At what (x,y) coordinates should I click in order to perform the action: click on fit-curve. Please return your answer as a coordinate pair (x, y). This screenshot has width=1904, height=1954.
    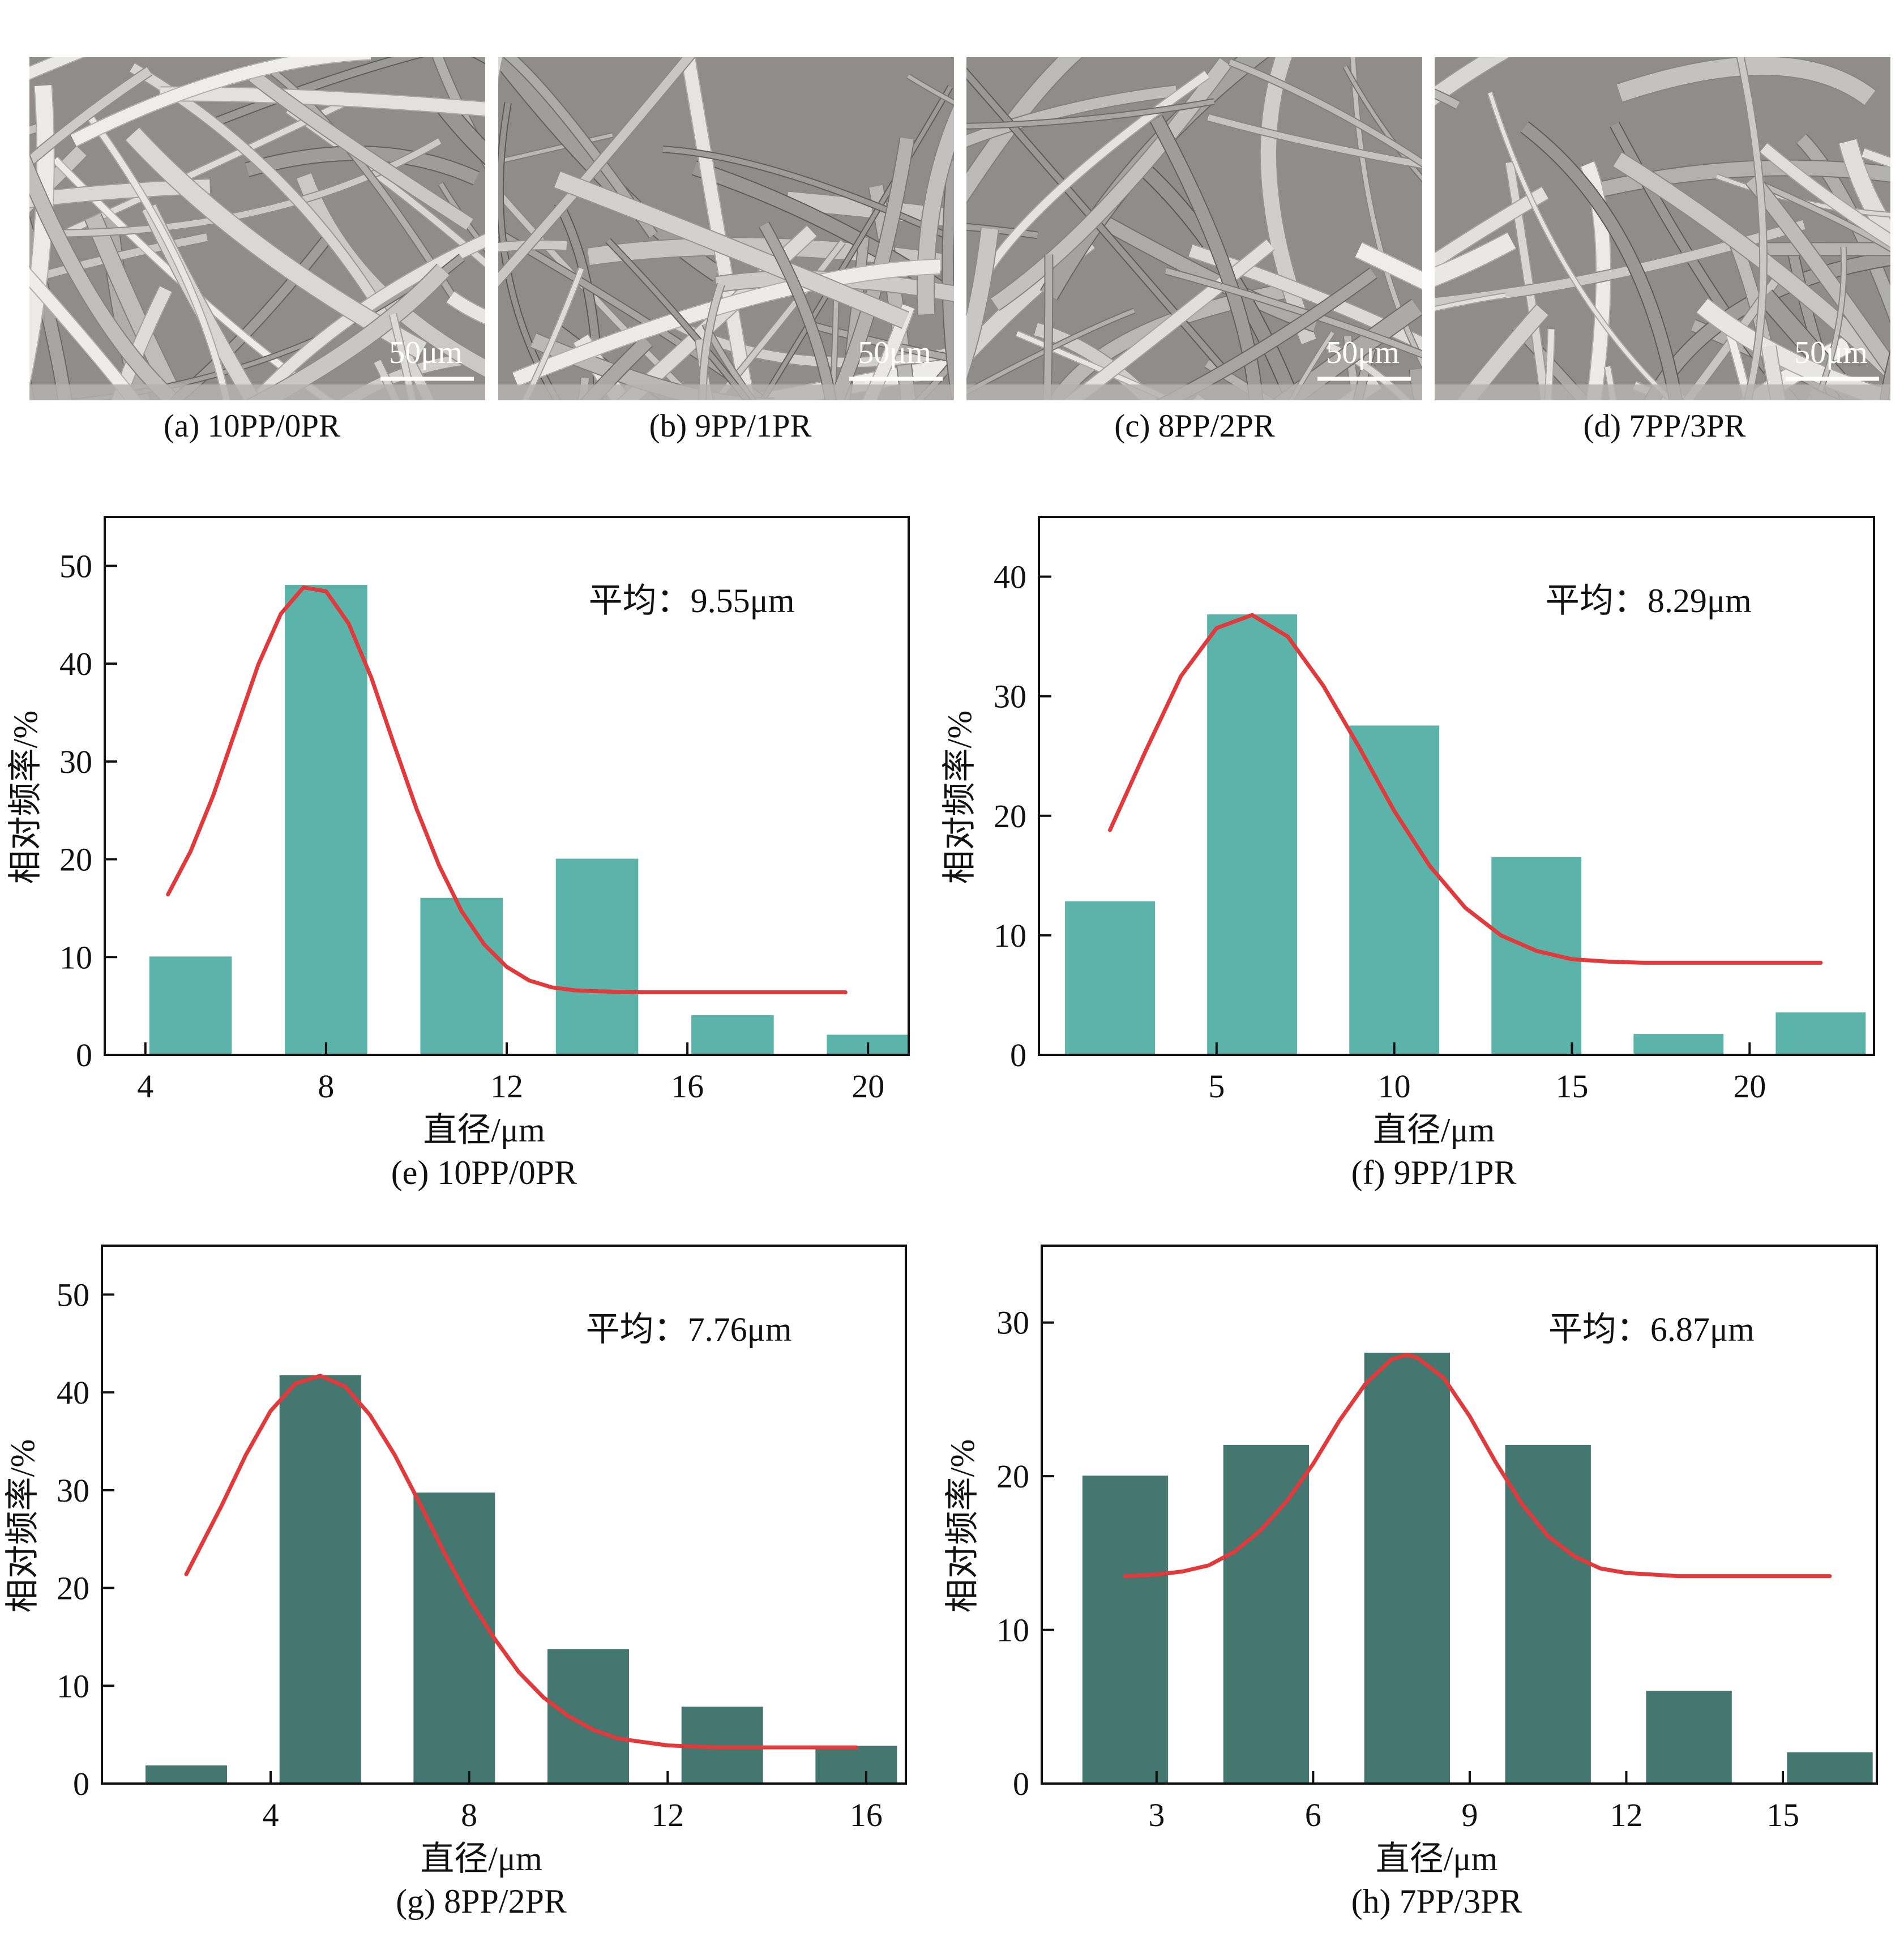
    Looking at the image, I should click on (507, 789).